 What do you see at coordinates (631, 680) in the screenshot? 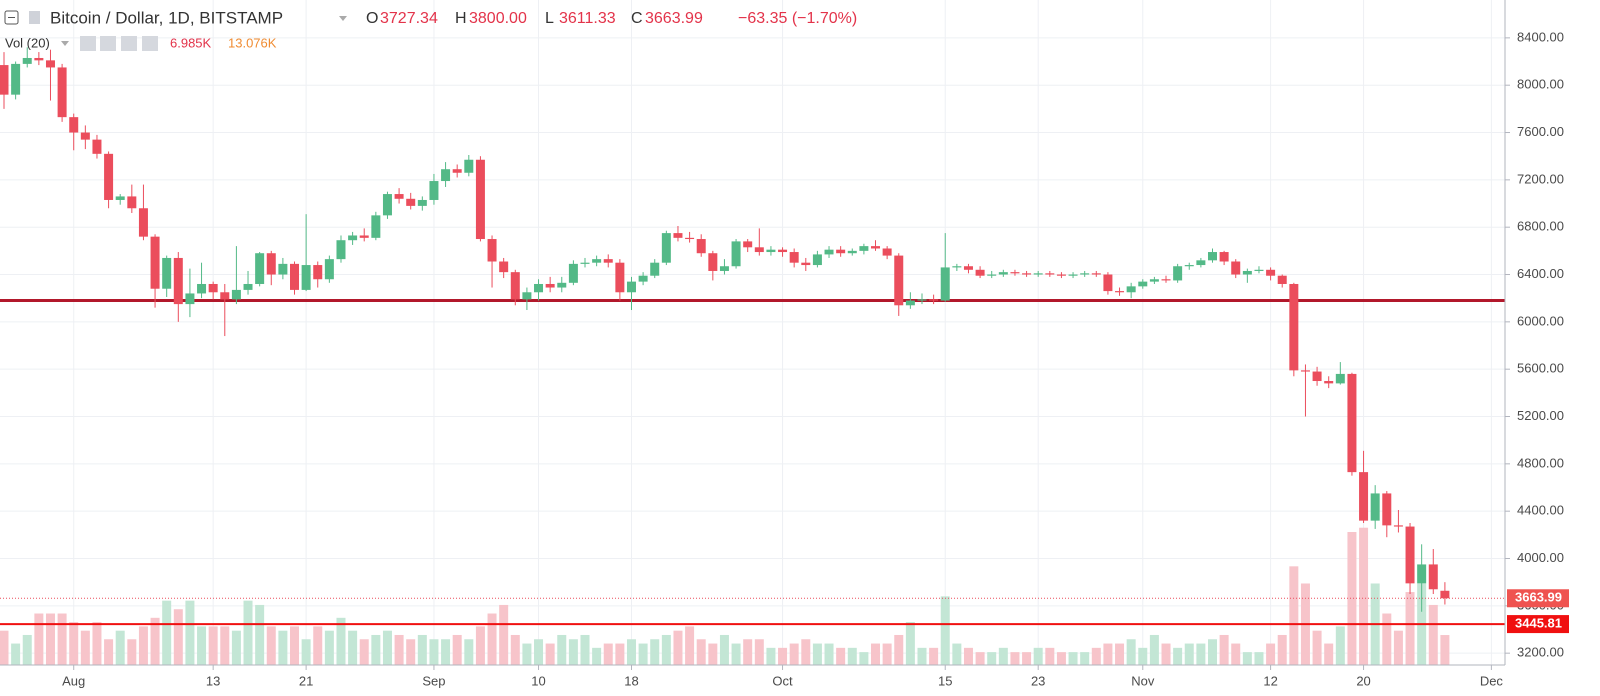
I see `x-tick-label: 18` at bounding box center [631, 680].